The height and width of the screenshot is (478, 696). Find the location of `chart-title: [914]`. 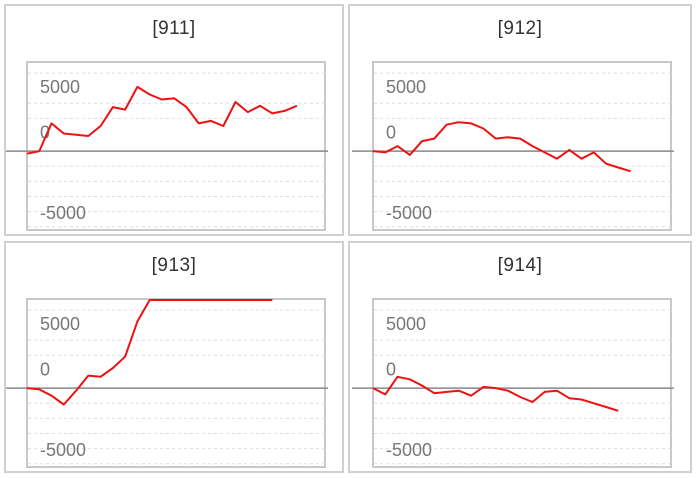

chart-title: [914] is located at coordinates (520, 265).